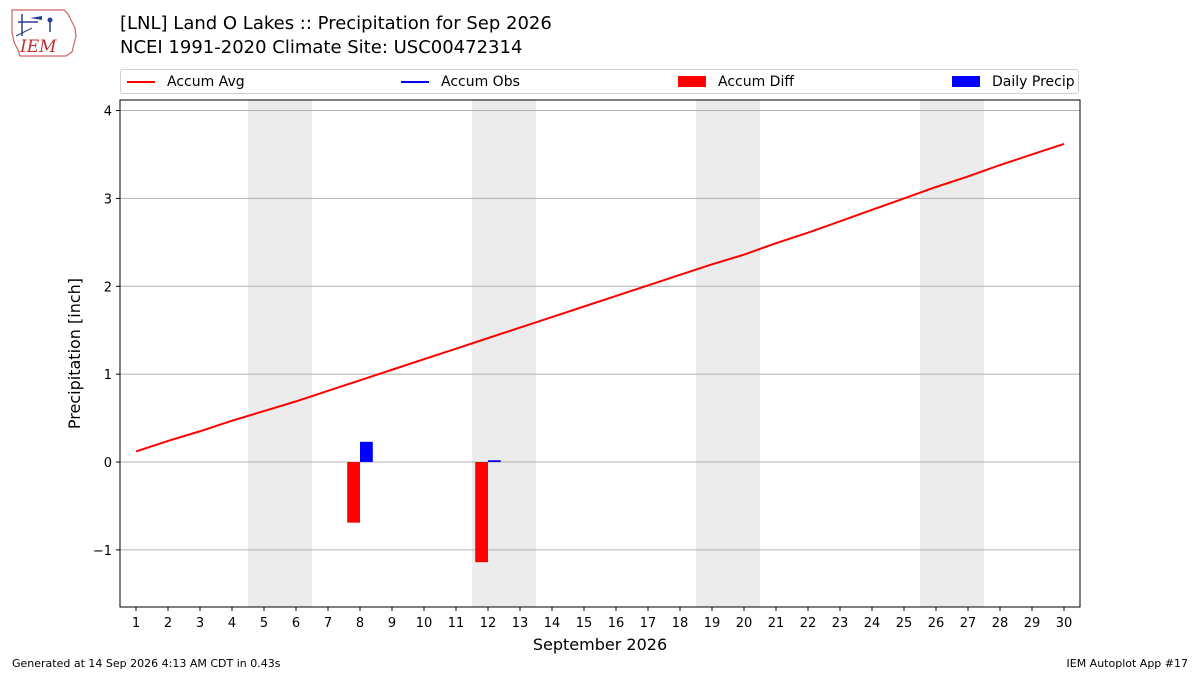  What do you see at coordinates (872, 623) in the screenshot?
I see `x-tick-label: 24` at bounding box center [872, 623].